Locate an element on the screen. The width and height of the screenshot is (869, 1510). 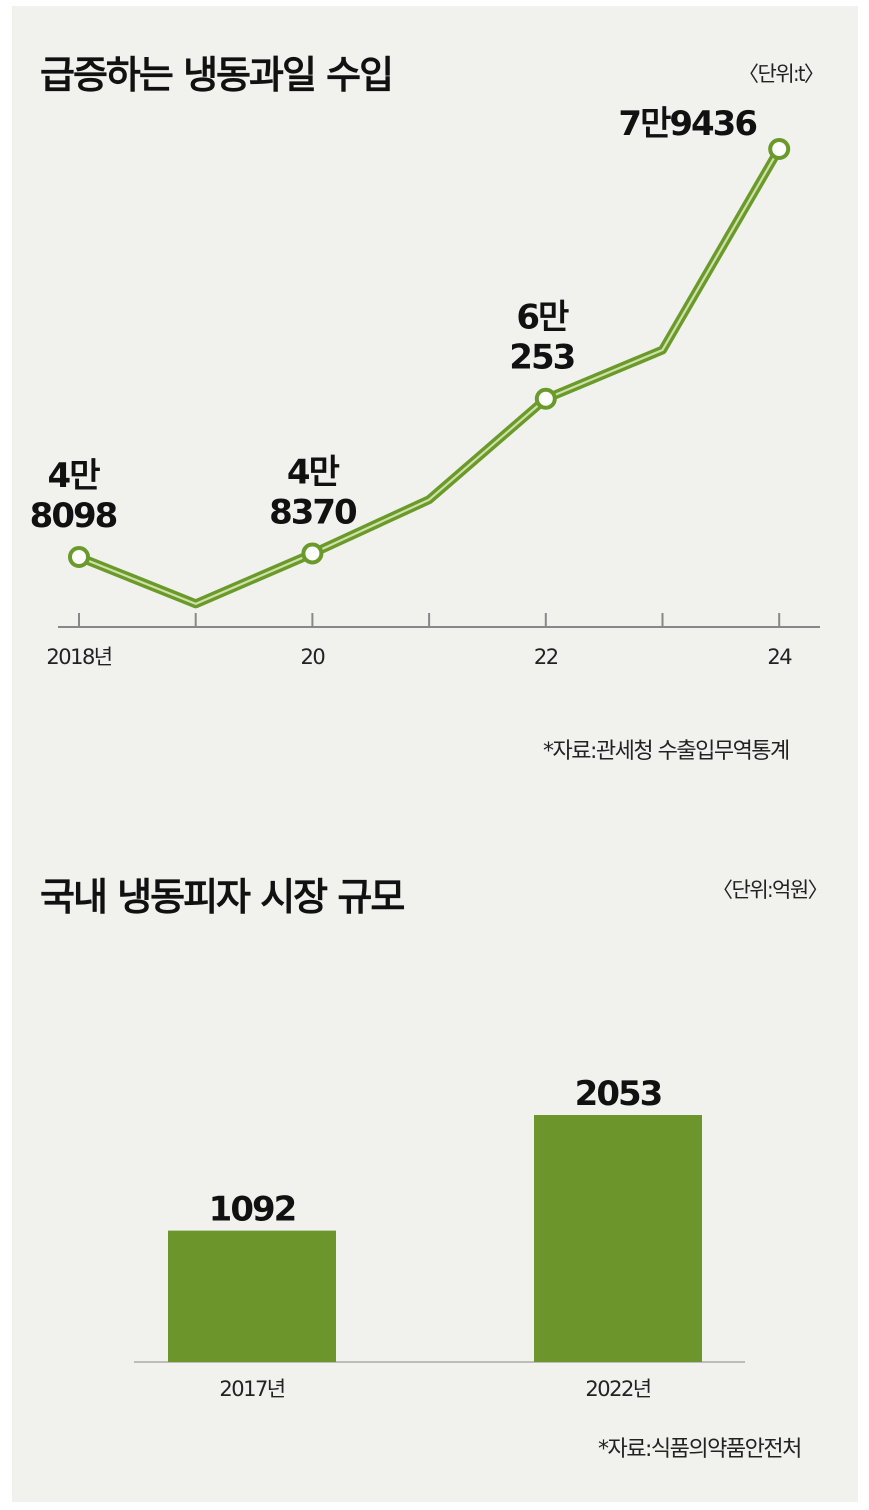
bar-chart-unit: 〈단위:억원〉 is located at coordinates (770, 890).